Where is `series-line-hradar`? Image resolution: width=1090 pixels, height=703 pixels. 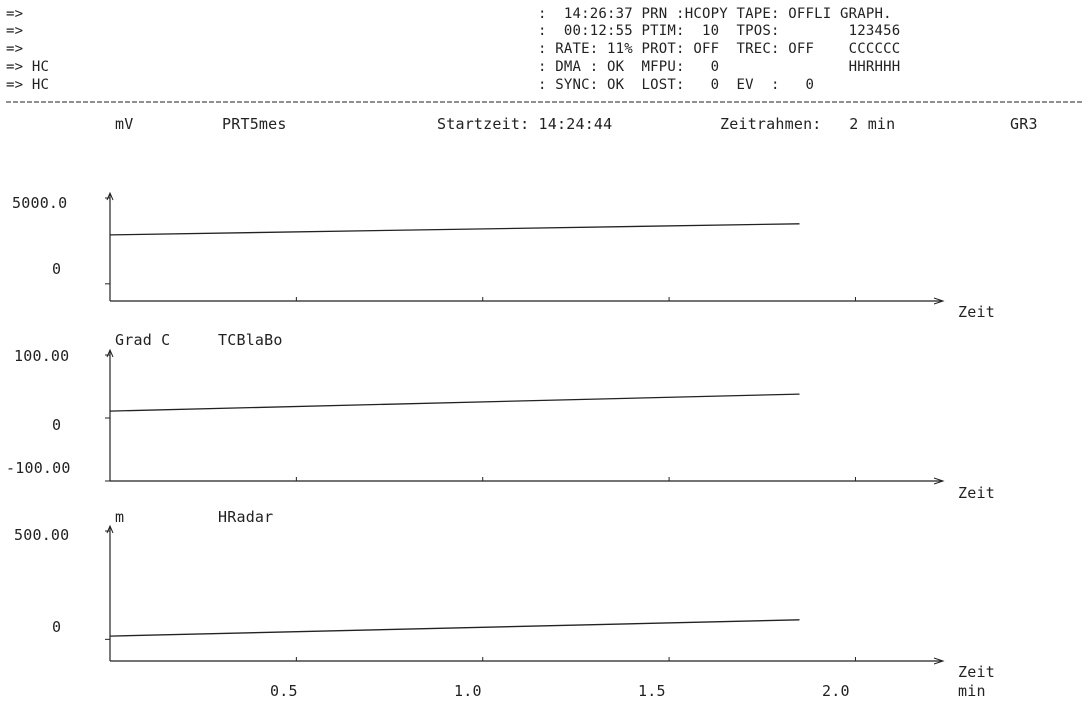
series-line-hradar is located at coordinates (454, 628).